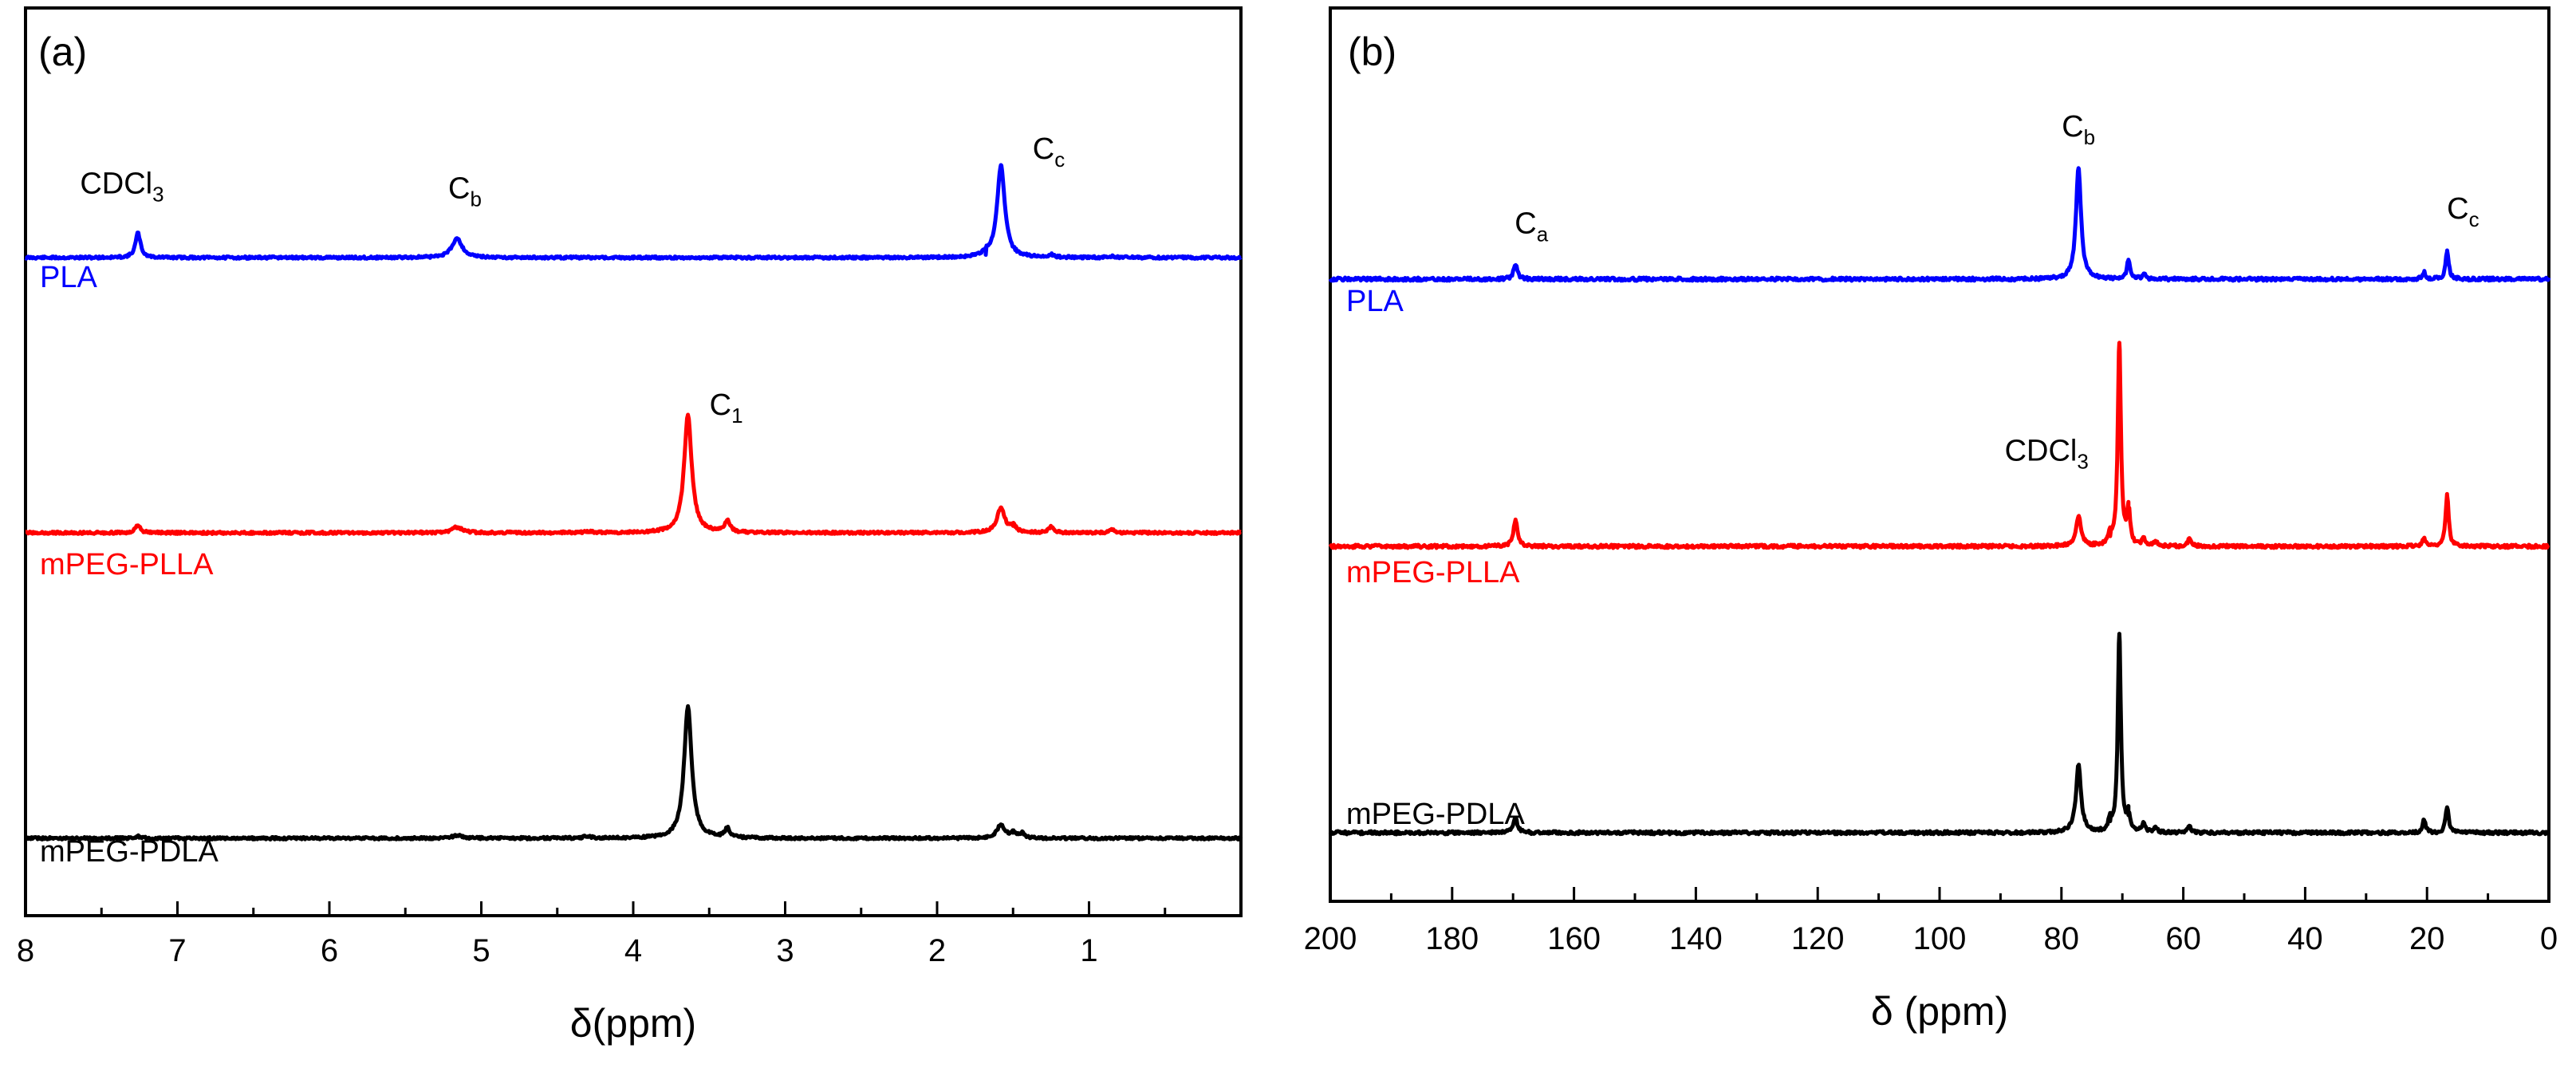 The height and width of the screenshot is (1072, 2576). What do you see at coordinates (785, 950) in the screenshot?
I see `x-tick-label: 3` at bounding box center [785, 950].